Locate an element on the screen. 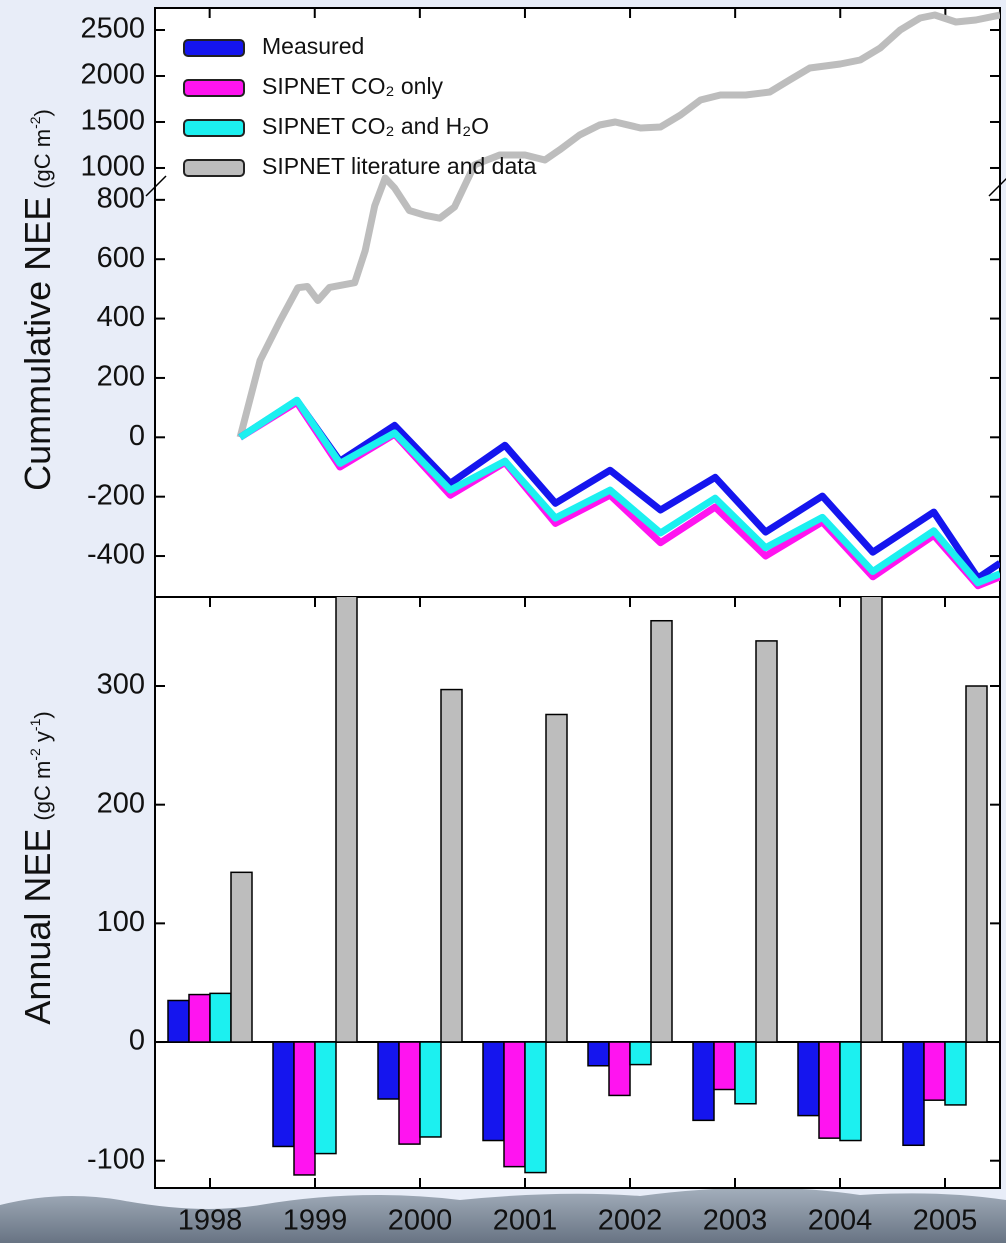 The height and width of the screenshot is (1243, 1006). y-axis-title-main: Cummulative NEE is located at coordinates (37, 344).